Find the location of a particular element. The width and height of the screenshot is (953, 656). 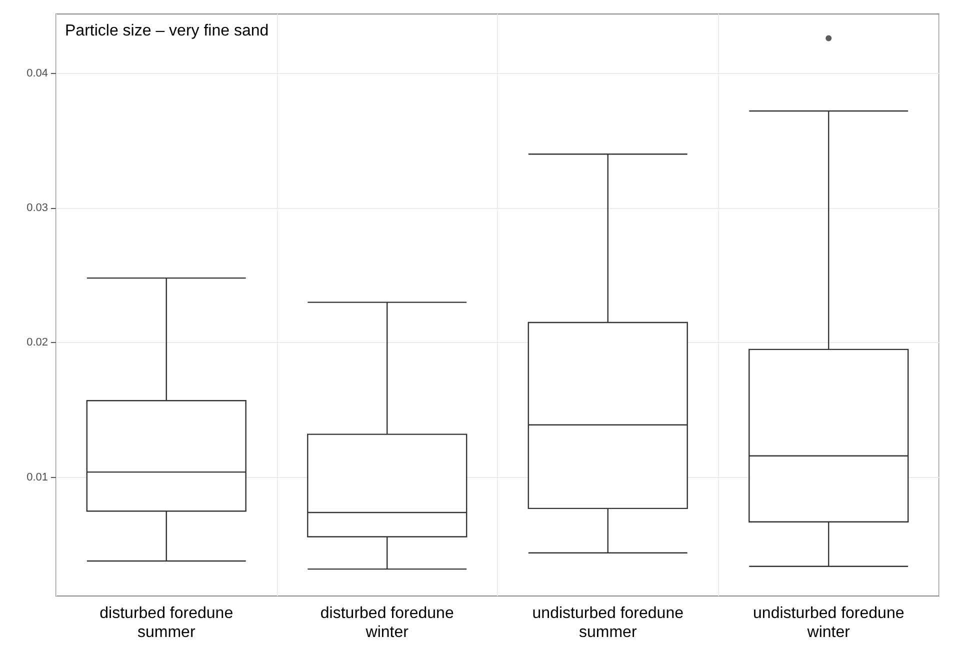

y-tick-label: 0.04 is located at coordinates (37, 73).